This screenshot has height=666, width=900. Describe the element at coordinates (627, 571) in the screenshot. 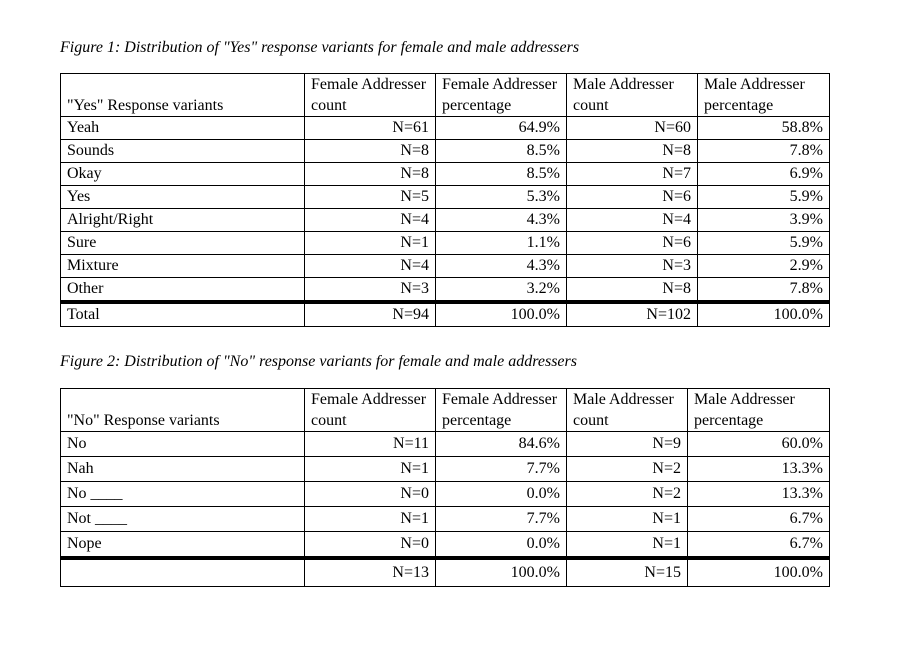

I see `male-count-cell: N=15` at that location.